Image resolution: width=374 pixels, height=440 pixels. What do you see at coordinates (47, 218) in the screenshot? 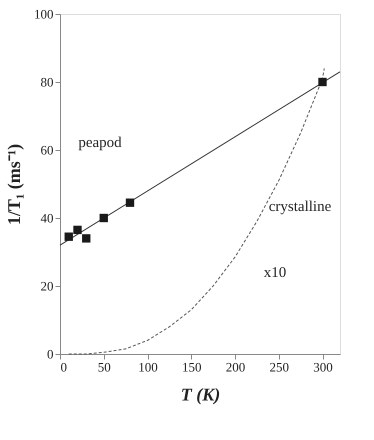
I see `y-tick-label: 40` at bounding box center [47, 218].